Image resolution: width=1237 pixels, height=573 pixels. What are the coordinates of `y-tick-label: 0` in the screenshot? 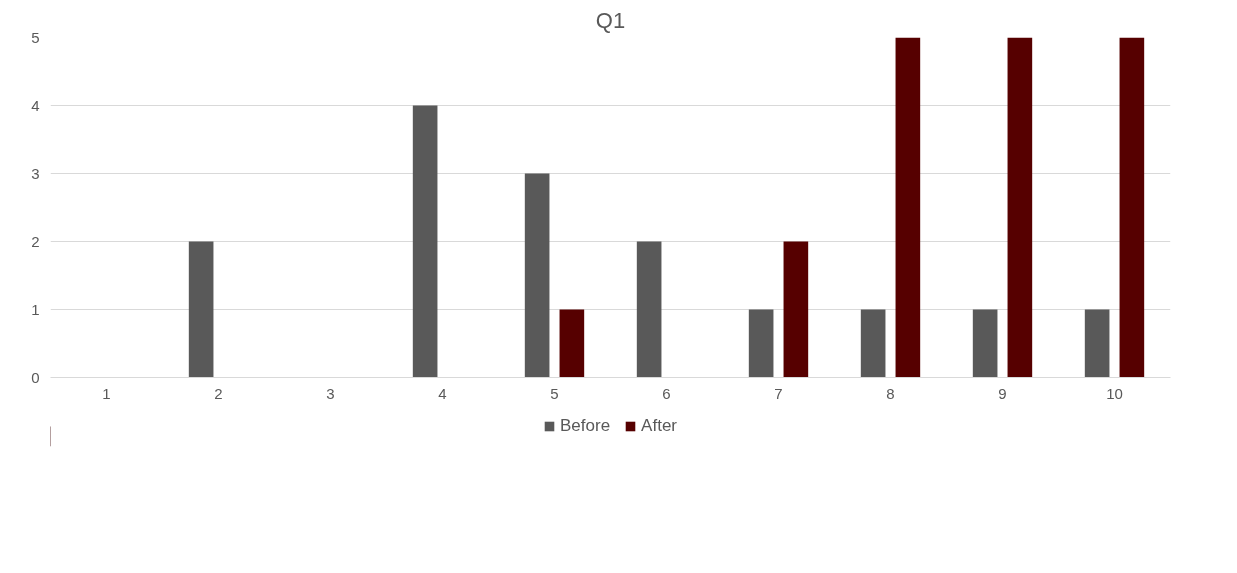 It's located at (35, 377).